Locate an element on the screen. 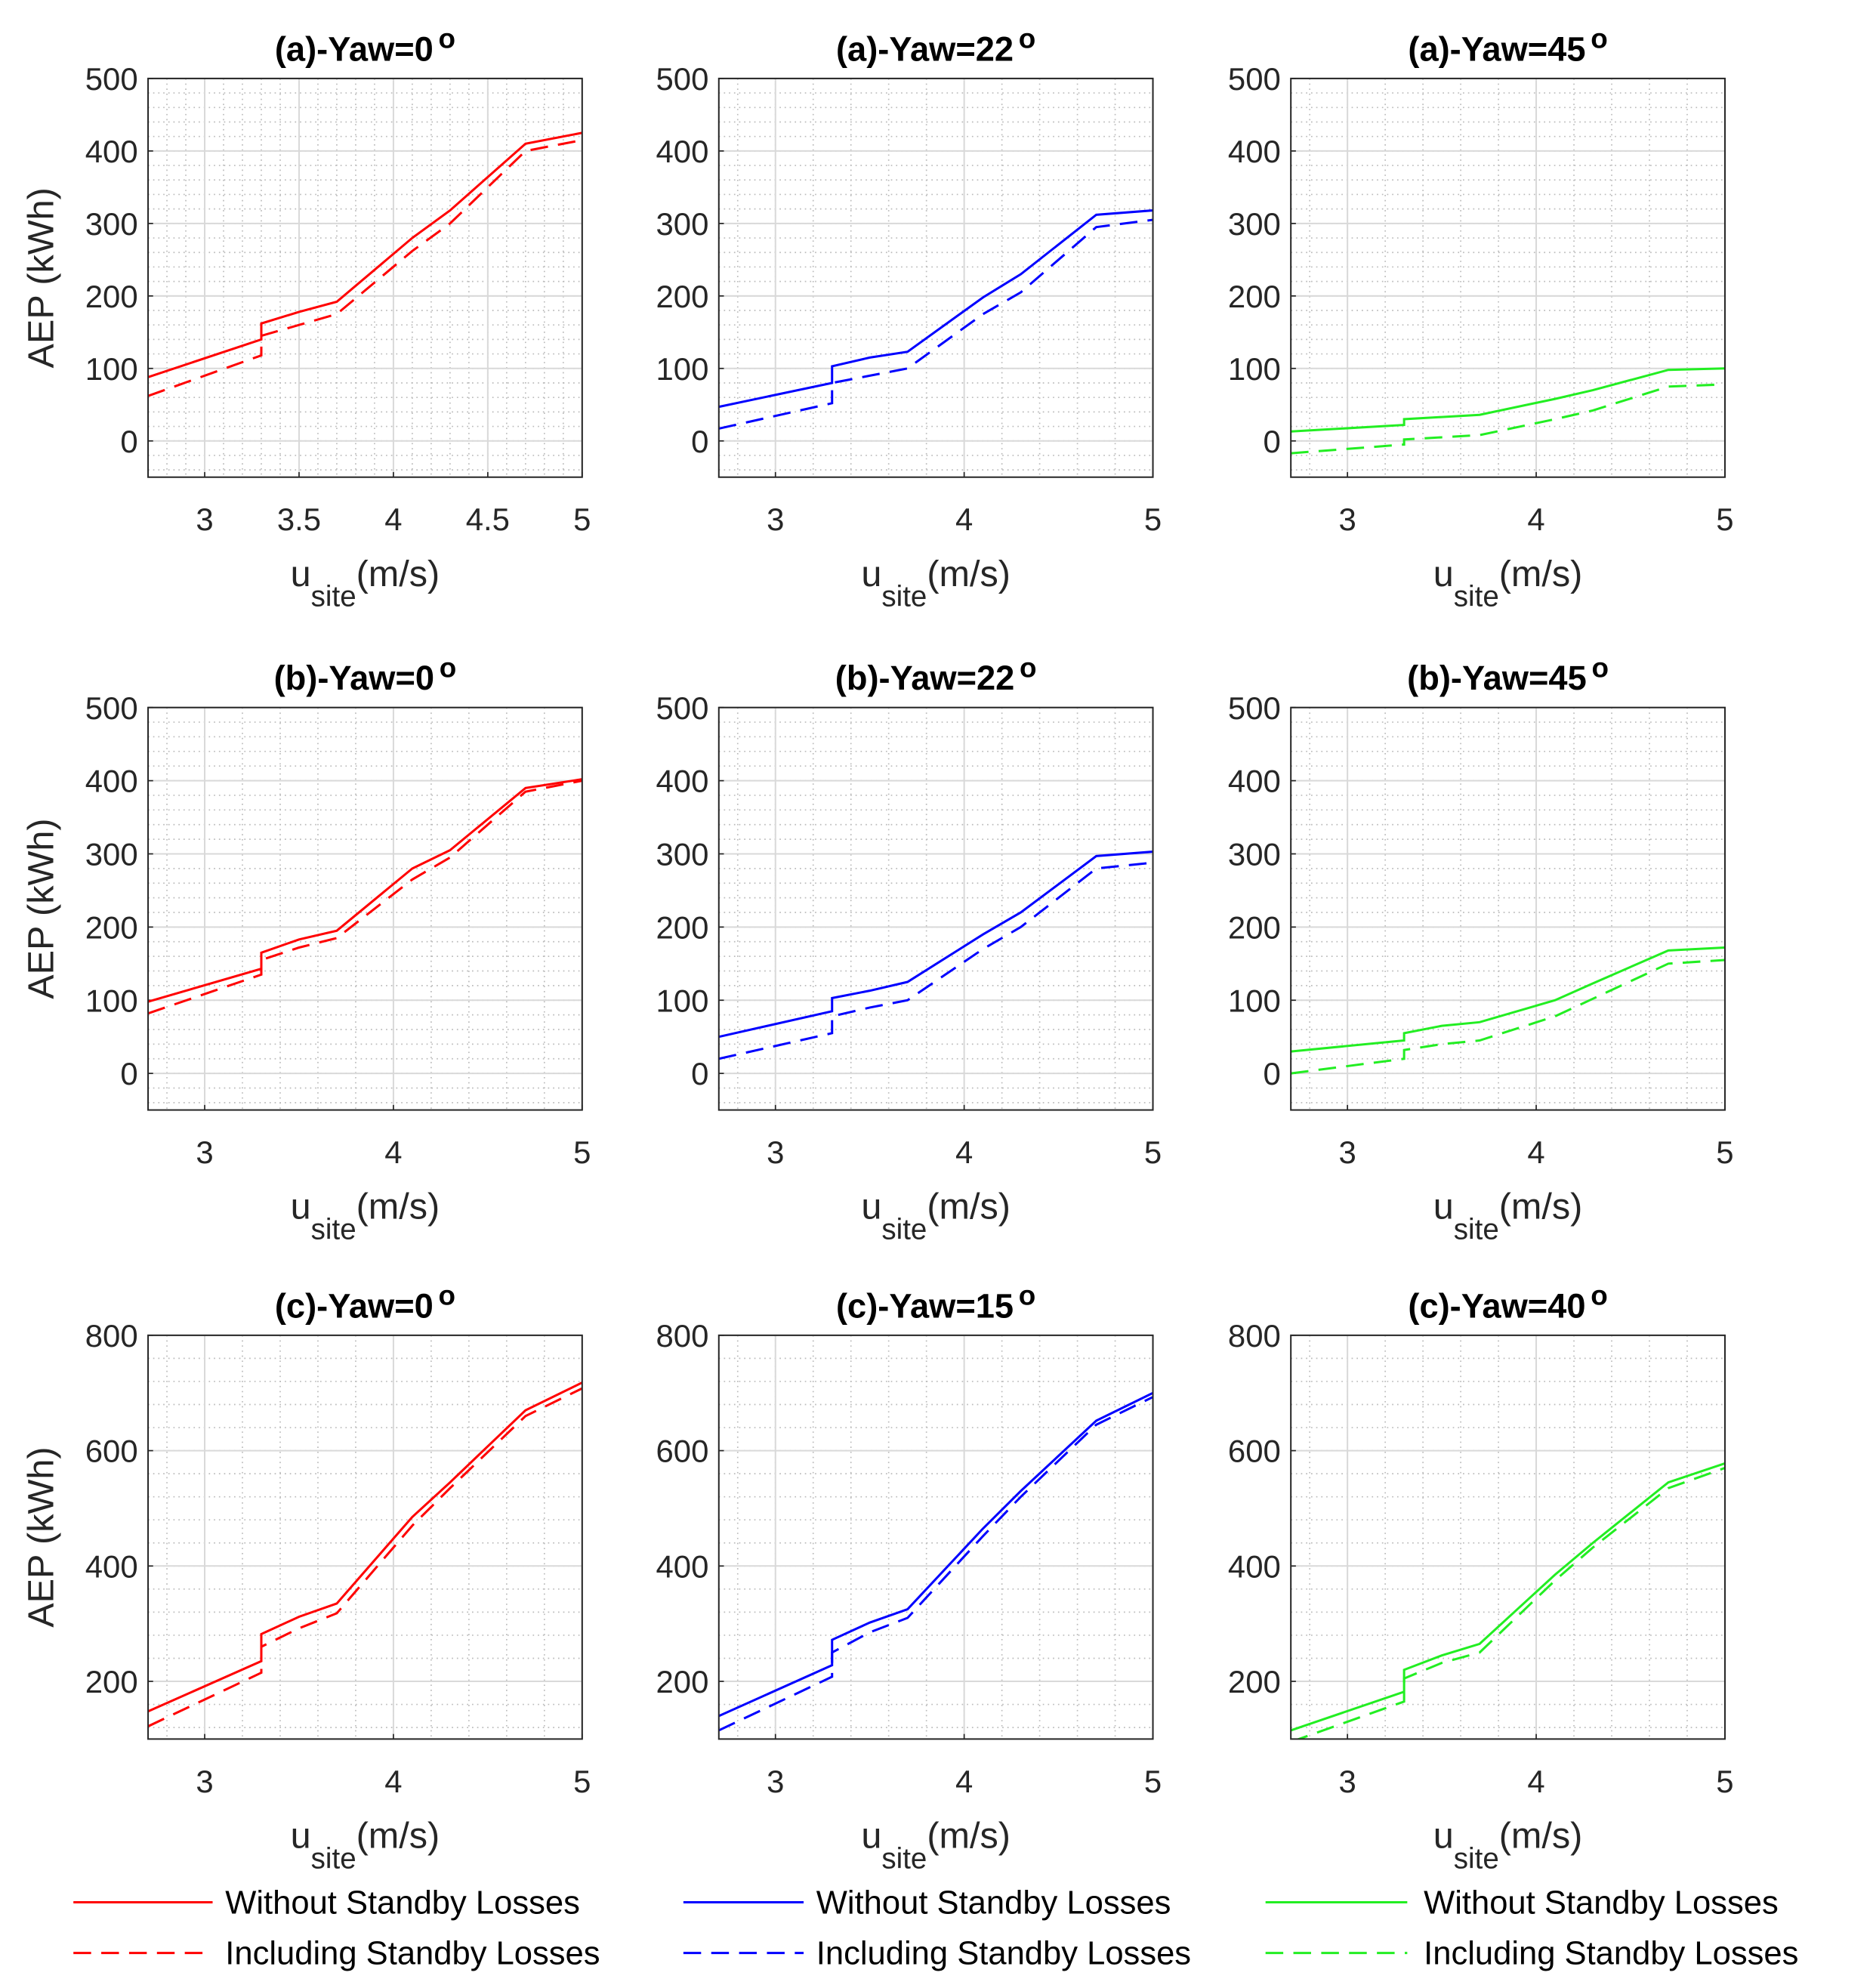 The width and height of the screenshot is (1873, 1988). subplot: 3 4 5 0 100 200 300 400 500 (b)-Yaw=45 o usite(m/s) is located at coordinates (1481, 949).